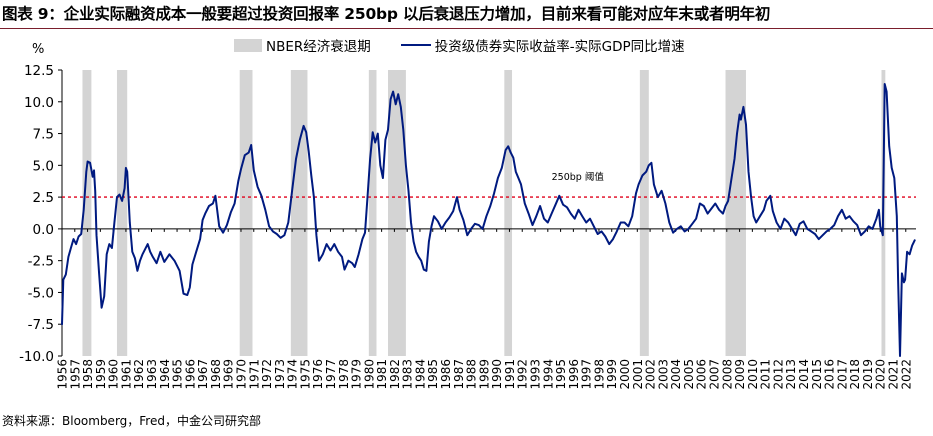 The height and width of the screenshot is (436, 933). I want to click on x-tick-label: 1978, so click(344, 374).